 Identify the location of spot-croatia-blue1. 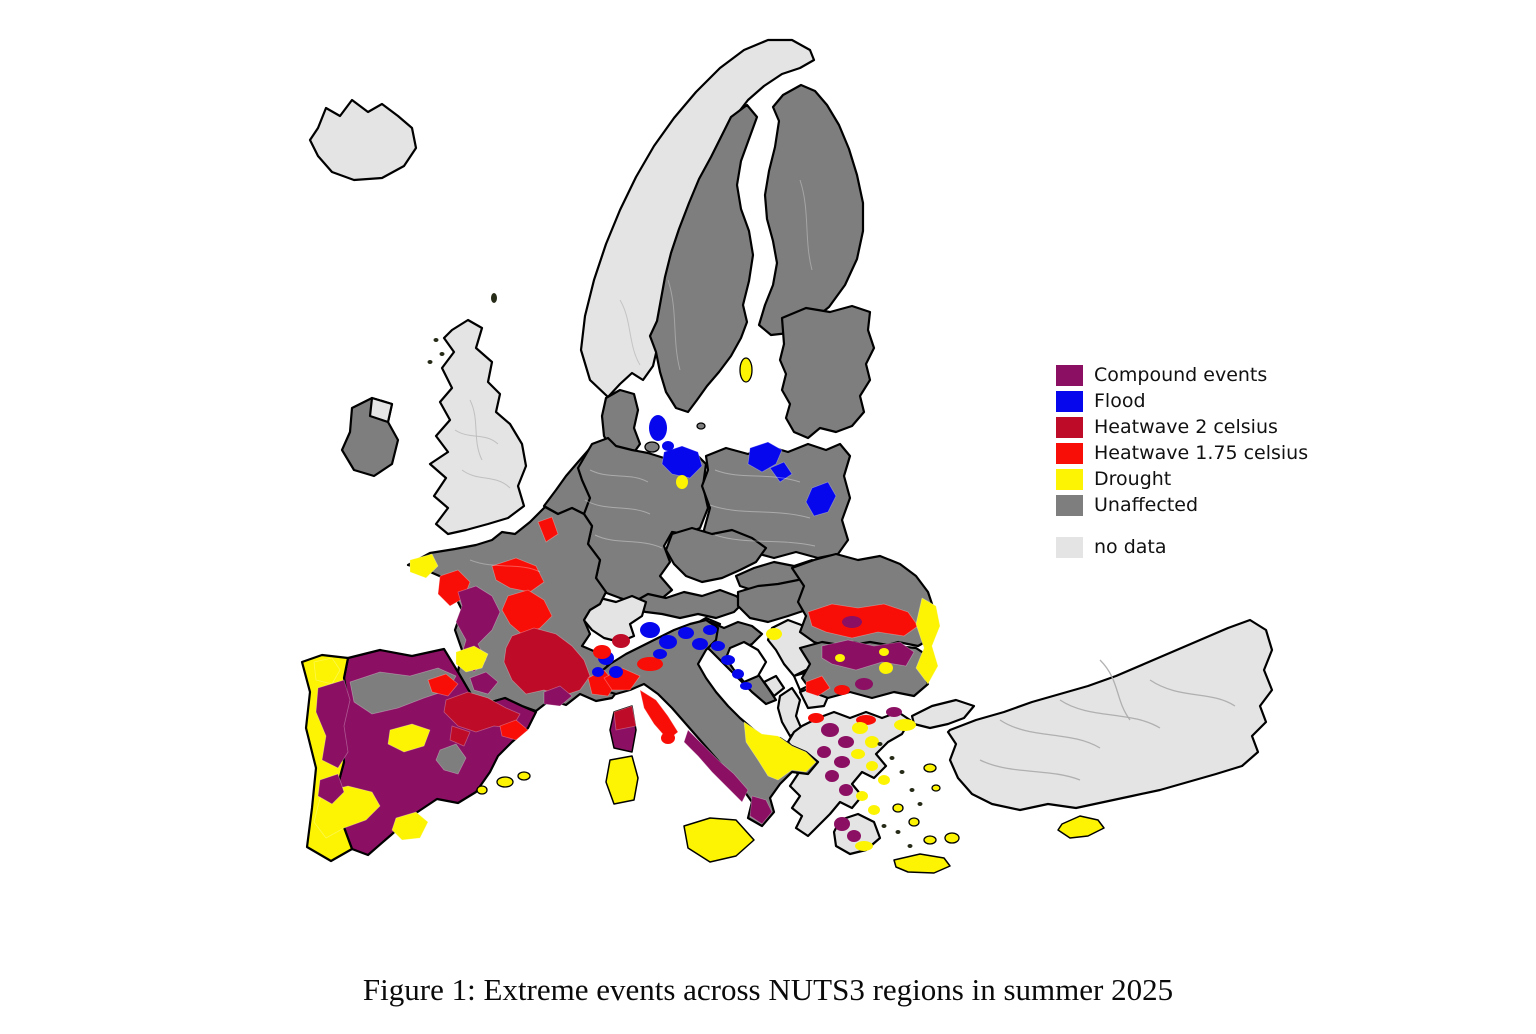
(718, 646).